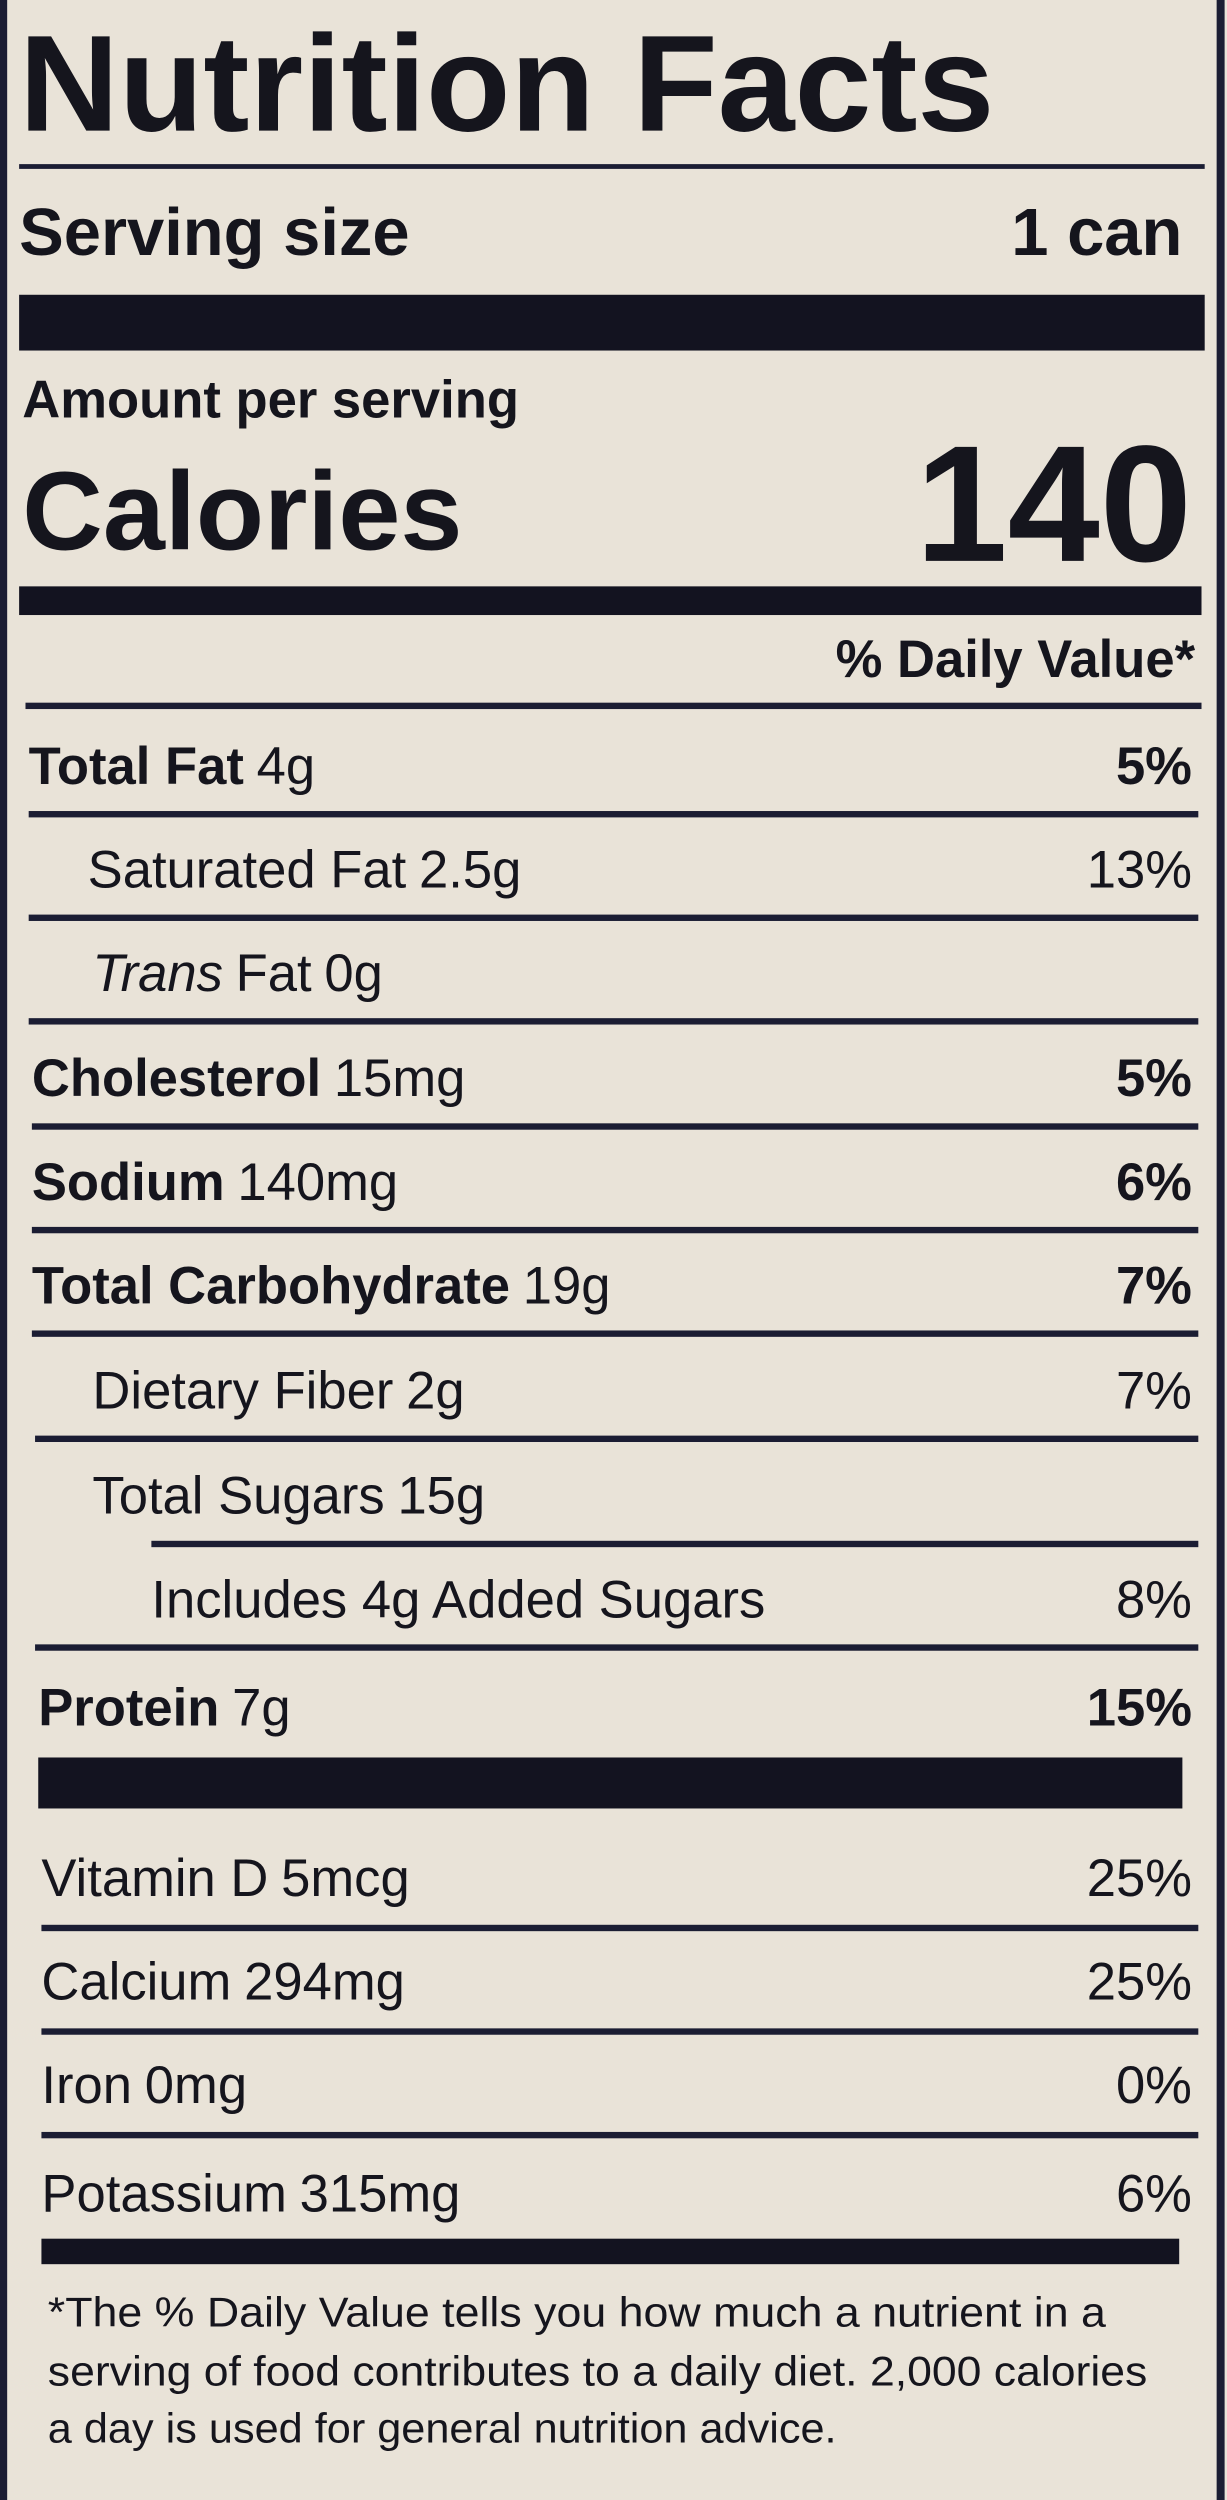  I want to click on nutrient-name: Cholesterol, so click(176, 1078).